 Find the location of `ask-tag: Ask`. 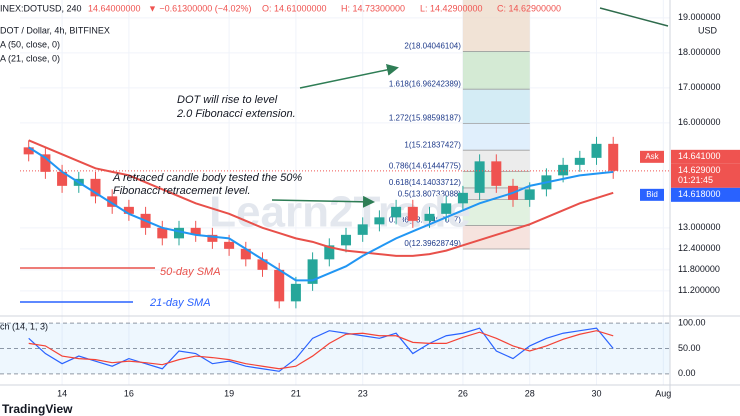

ask-tag: Ask is located at coordinates (652, 156).